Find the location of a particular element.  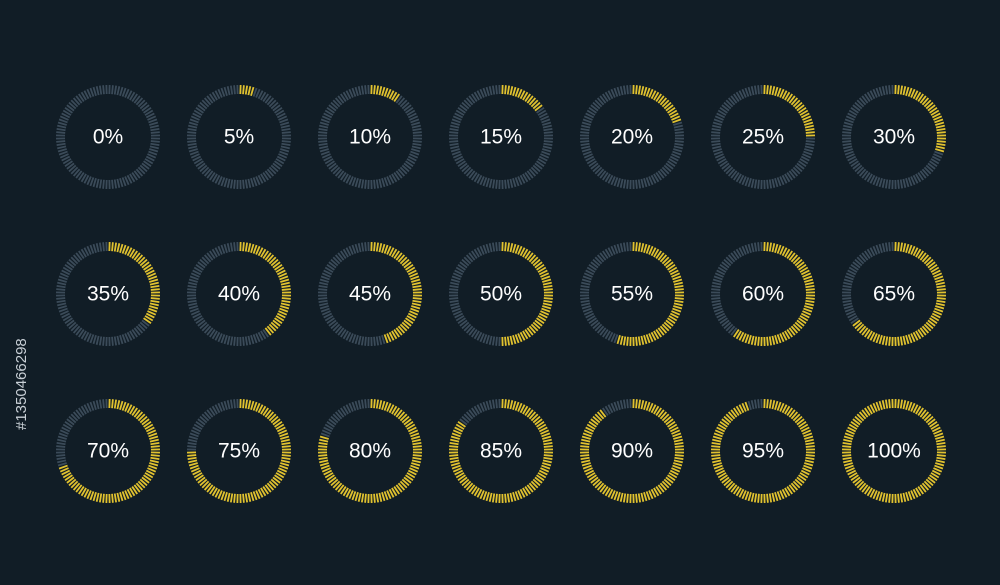

gauge-track is located at coordinates (227, 294).